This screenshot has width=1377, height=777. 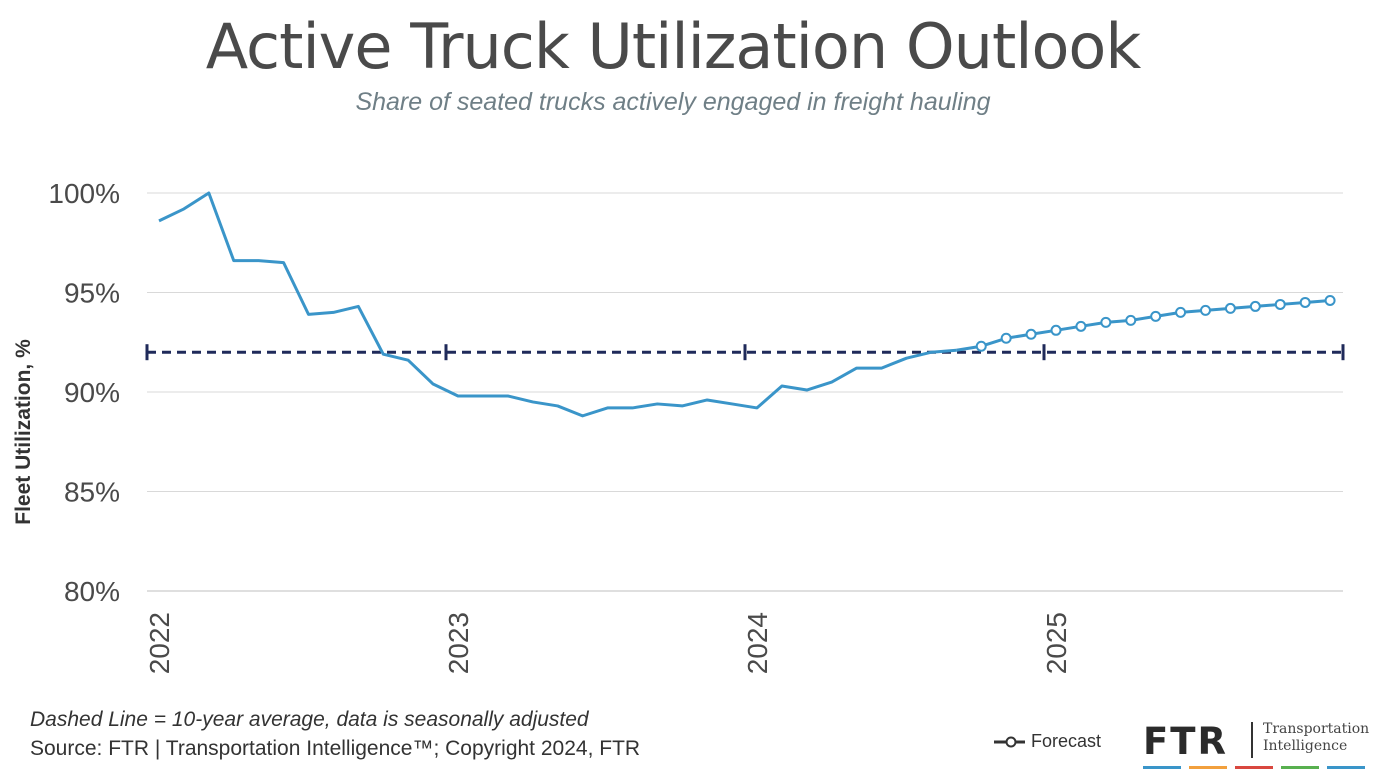 What do you see at coordinates (757, 643) in the screenshot?
I see `x-tick-label: 2024` at bounding box center [757, 643].